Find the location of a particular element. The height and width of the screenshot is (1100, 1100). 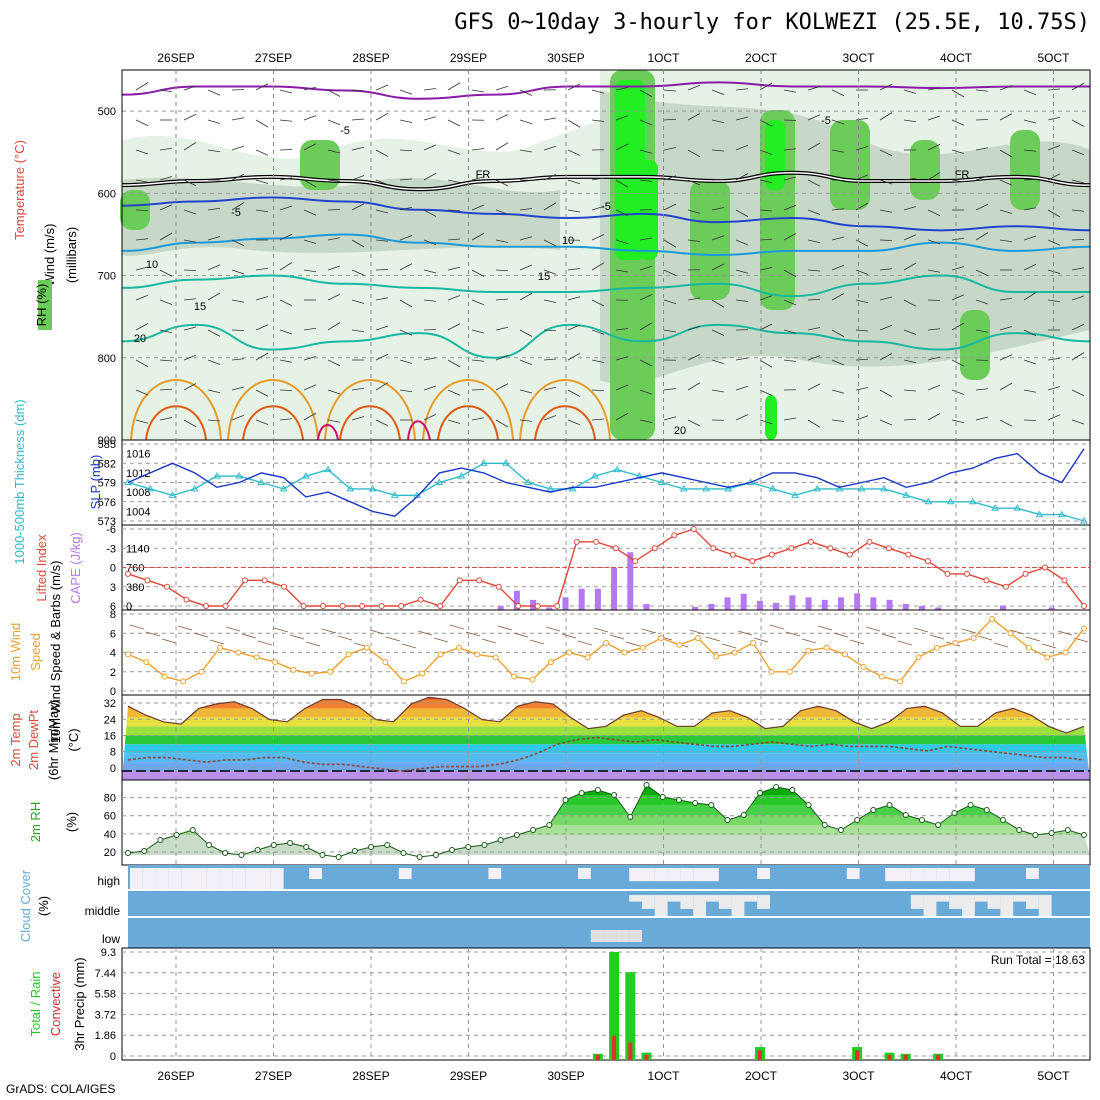

wind-tick-label: 4 is located at coordinates (113, 654).